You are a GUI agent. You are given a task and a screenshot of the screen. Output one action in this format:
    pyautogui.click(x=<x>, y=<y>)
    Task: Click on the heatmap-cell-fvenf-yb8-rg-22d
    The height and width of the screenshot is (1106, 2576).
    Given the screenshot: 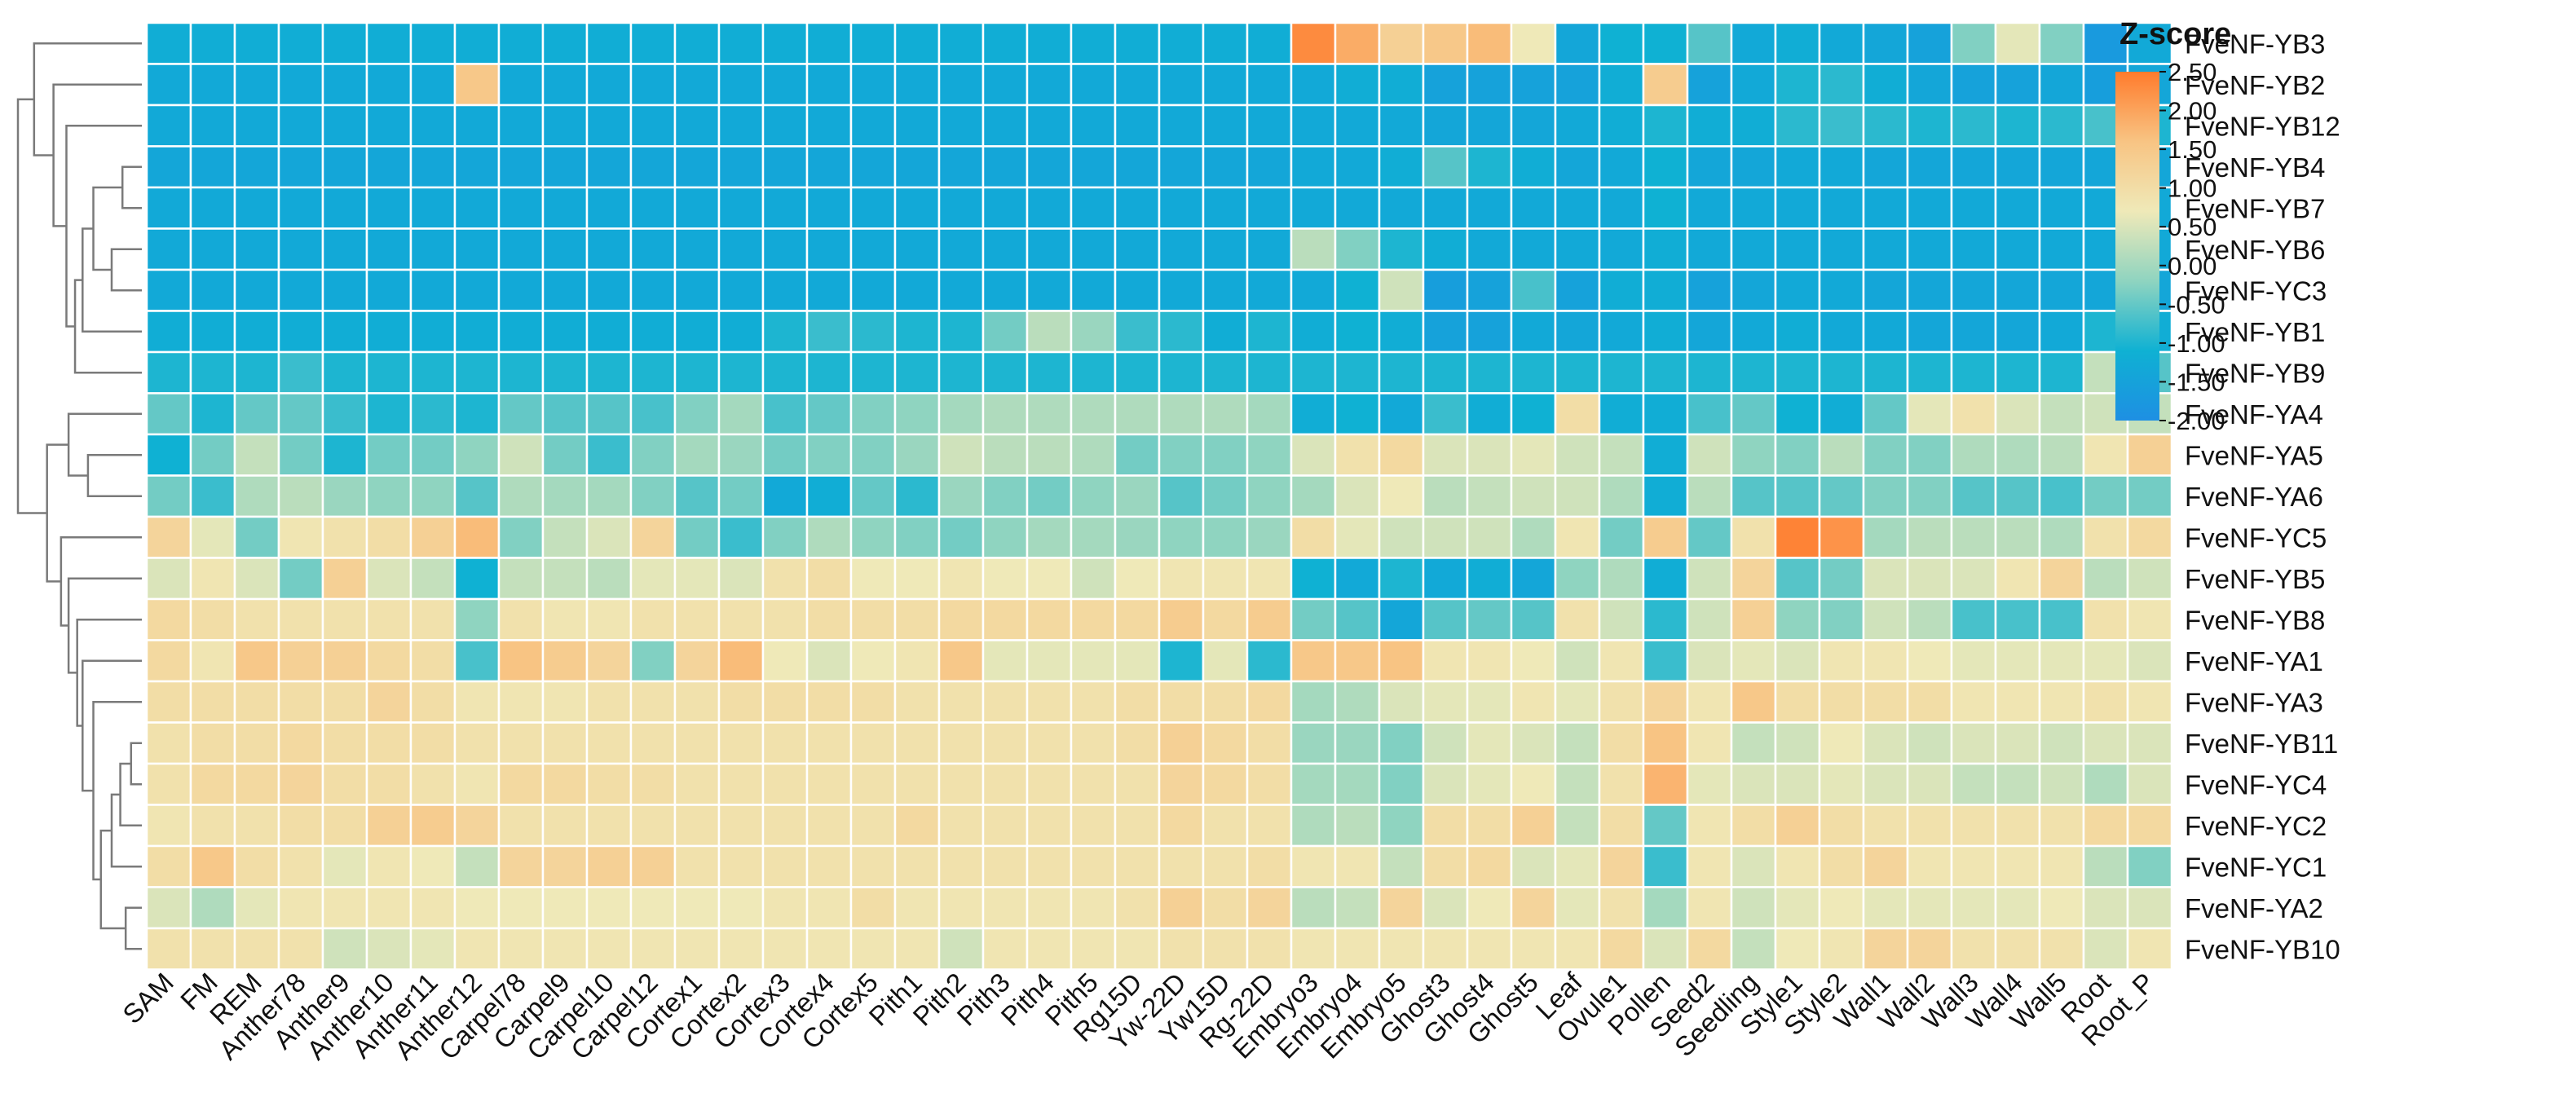 What is the action you would take?
    pyautogui.click(x=1269, y=619)
    